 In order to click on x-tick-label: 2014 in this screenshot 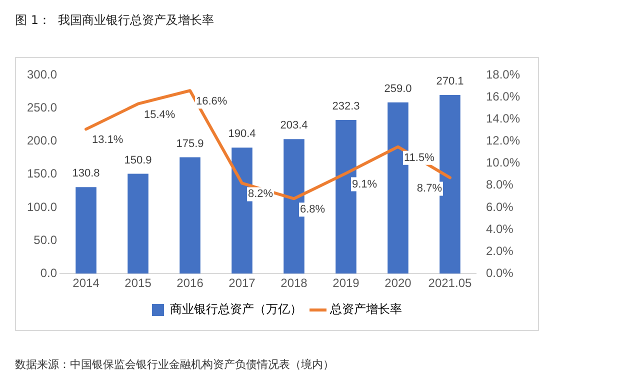, I will do `click(86, 283)`.